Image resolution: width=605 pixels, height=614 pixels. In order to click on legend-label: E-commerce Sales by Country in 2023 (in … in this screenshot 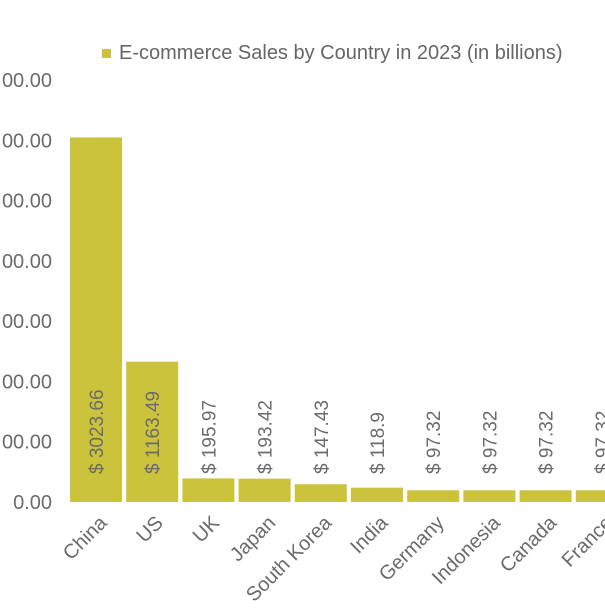, I will do `click(341, 53)`.